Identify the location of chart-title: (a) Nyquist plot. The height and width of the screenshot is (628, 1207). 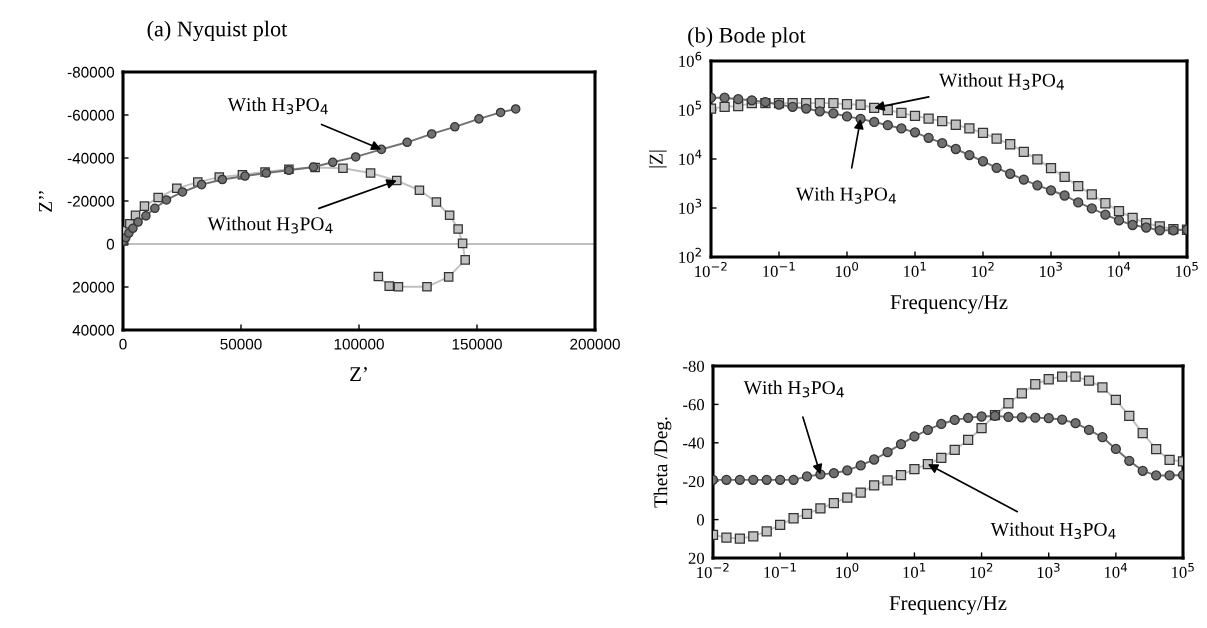
(217, 31).